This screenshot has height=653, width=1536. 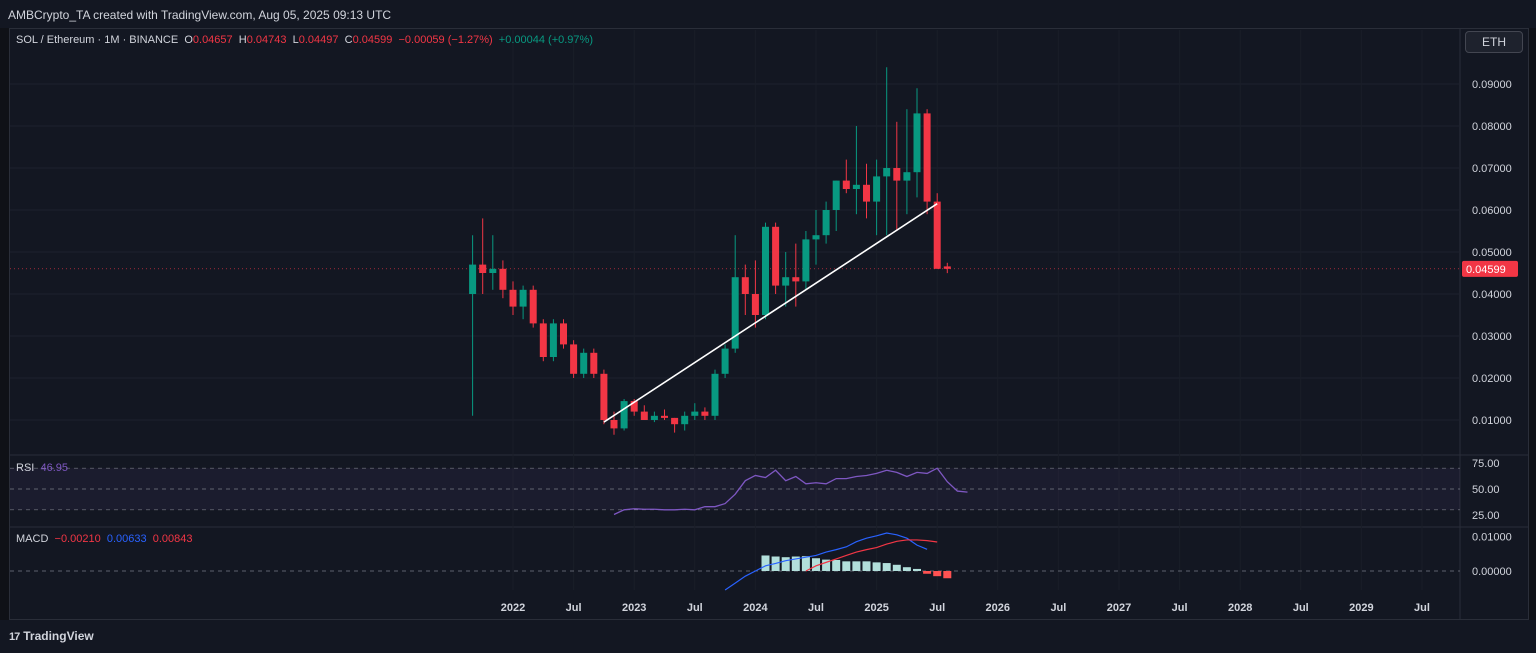 I want to click on open-value: 0.04657, so click(x=212, y=40).